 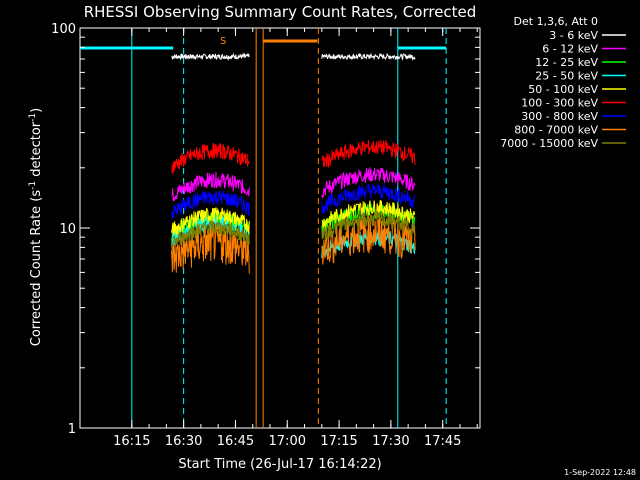 What do you see at coordinates (33, 117) in the screenshot?
I see `y-axis-label-sup2: -1` at bounding box center [33, 117].